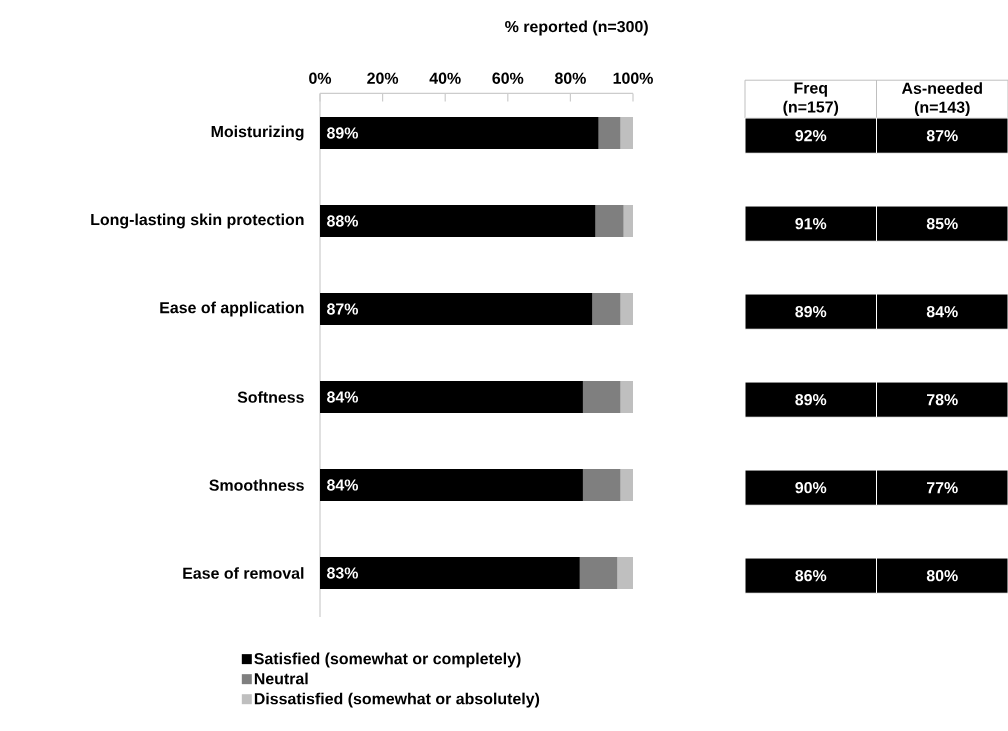 The width and height of the screenshot is (1008, 731). What do you see at coordinates (942, 400) in the screenshot?
I see `text: 78%` at bounding box center [942, 400].